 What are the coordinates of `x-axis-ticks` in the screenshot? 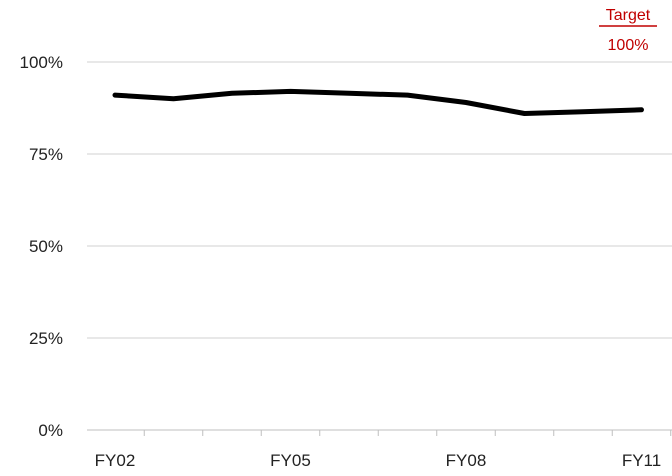 It's located at (407, 433).